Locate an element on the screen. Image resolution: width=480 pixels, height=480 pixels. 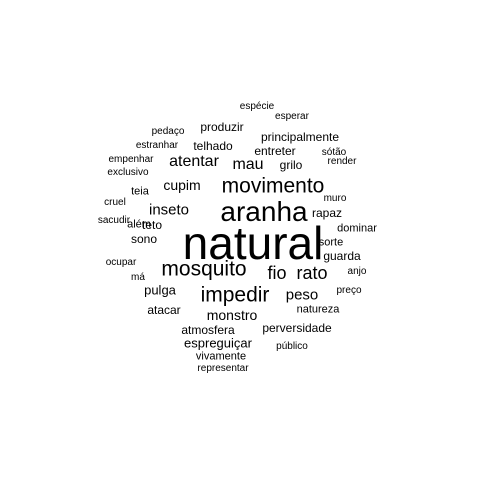
cloud-word: mosquito is located at coordinates (204, 269).